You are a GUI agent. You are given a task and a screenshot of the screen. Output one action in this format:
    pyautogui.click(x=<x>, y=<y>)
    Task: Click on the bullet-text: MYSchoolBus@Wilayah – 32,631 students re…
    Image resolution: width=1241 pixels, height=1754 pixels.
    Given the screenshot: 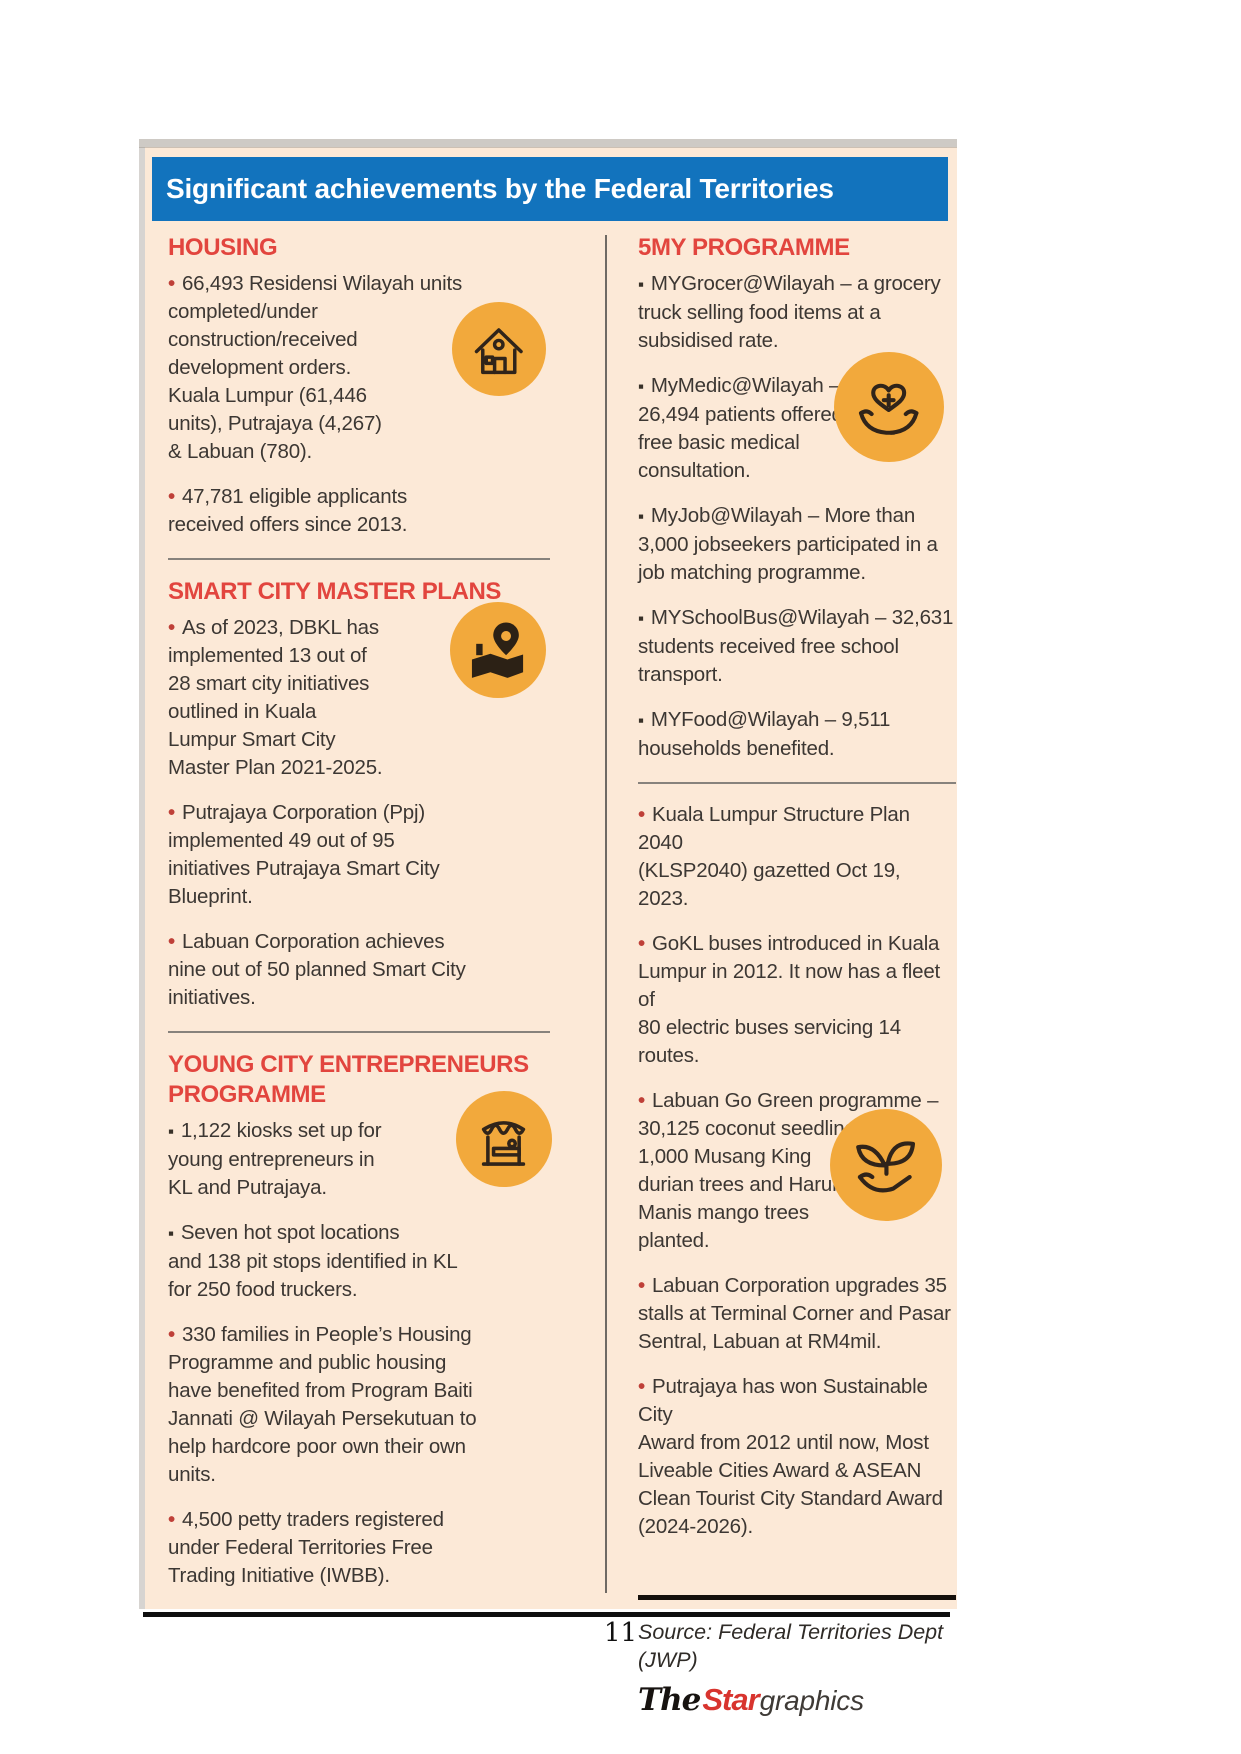 What is the action you would take?
    pyautogui.click(x=796, y=646)
    